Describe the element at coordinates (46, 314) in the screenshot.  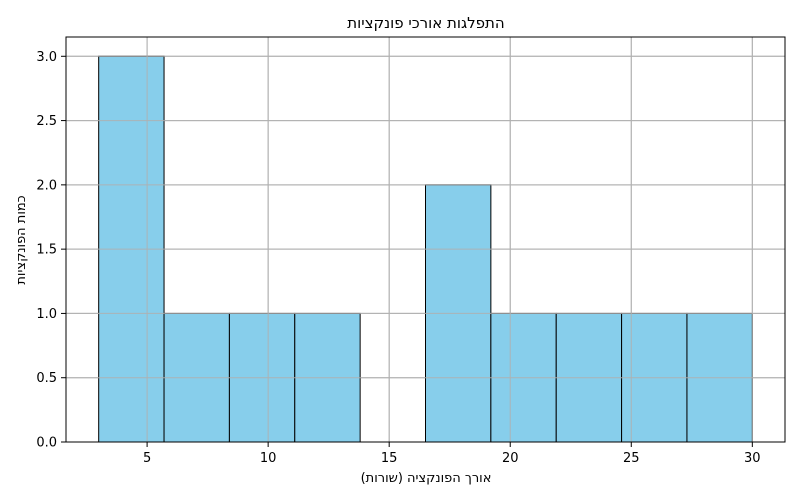
I see `y-tick-label: 1.0` at that location.